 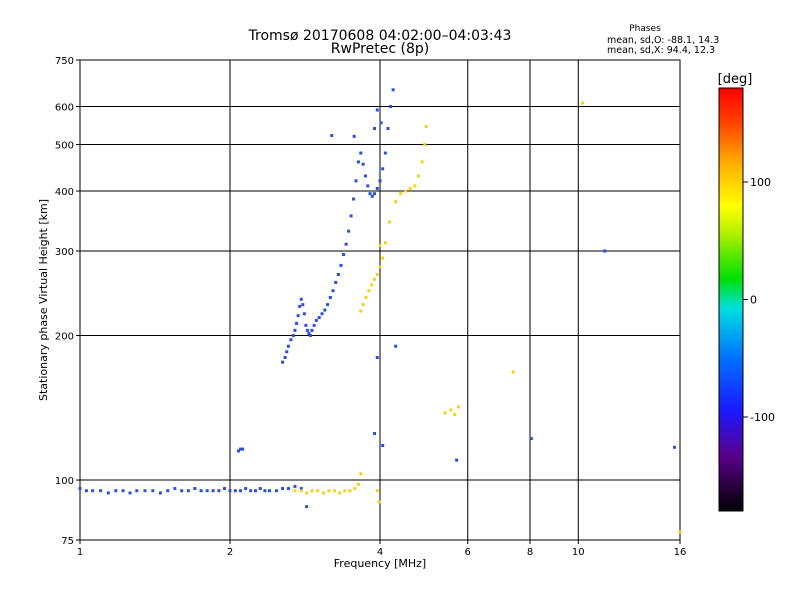 What do you see at coordinates (759, 300) in the screenshot?
I see `colorbar-ticks: 100 0 -100` at bounding box center [759, 300].